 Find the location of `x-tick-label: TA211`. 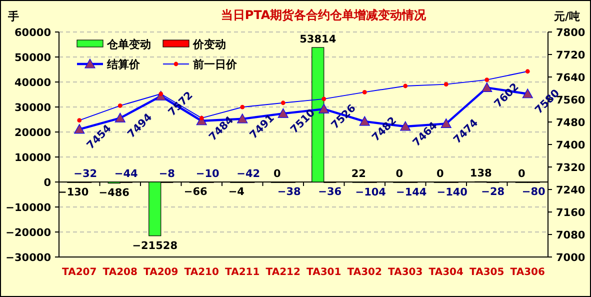

x-tick-label: TA211 is located at coordinates (242, 272).